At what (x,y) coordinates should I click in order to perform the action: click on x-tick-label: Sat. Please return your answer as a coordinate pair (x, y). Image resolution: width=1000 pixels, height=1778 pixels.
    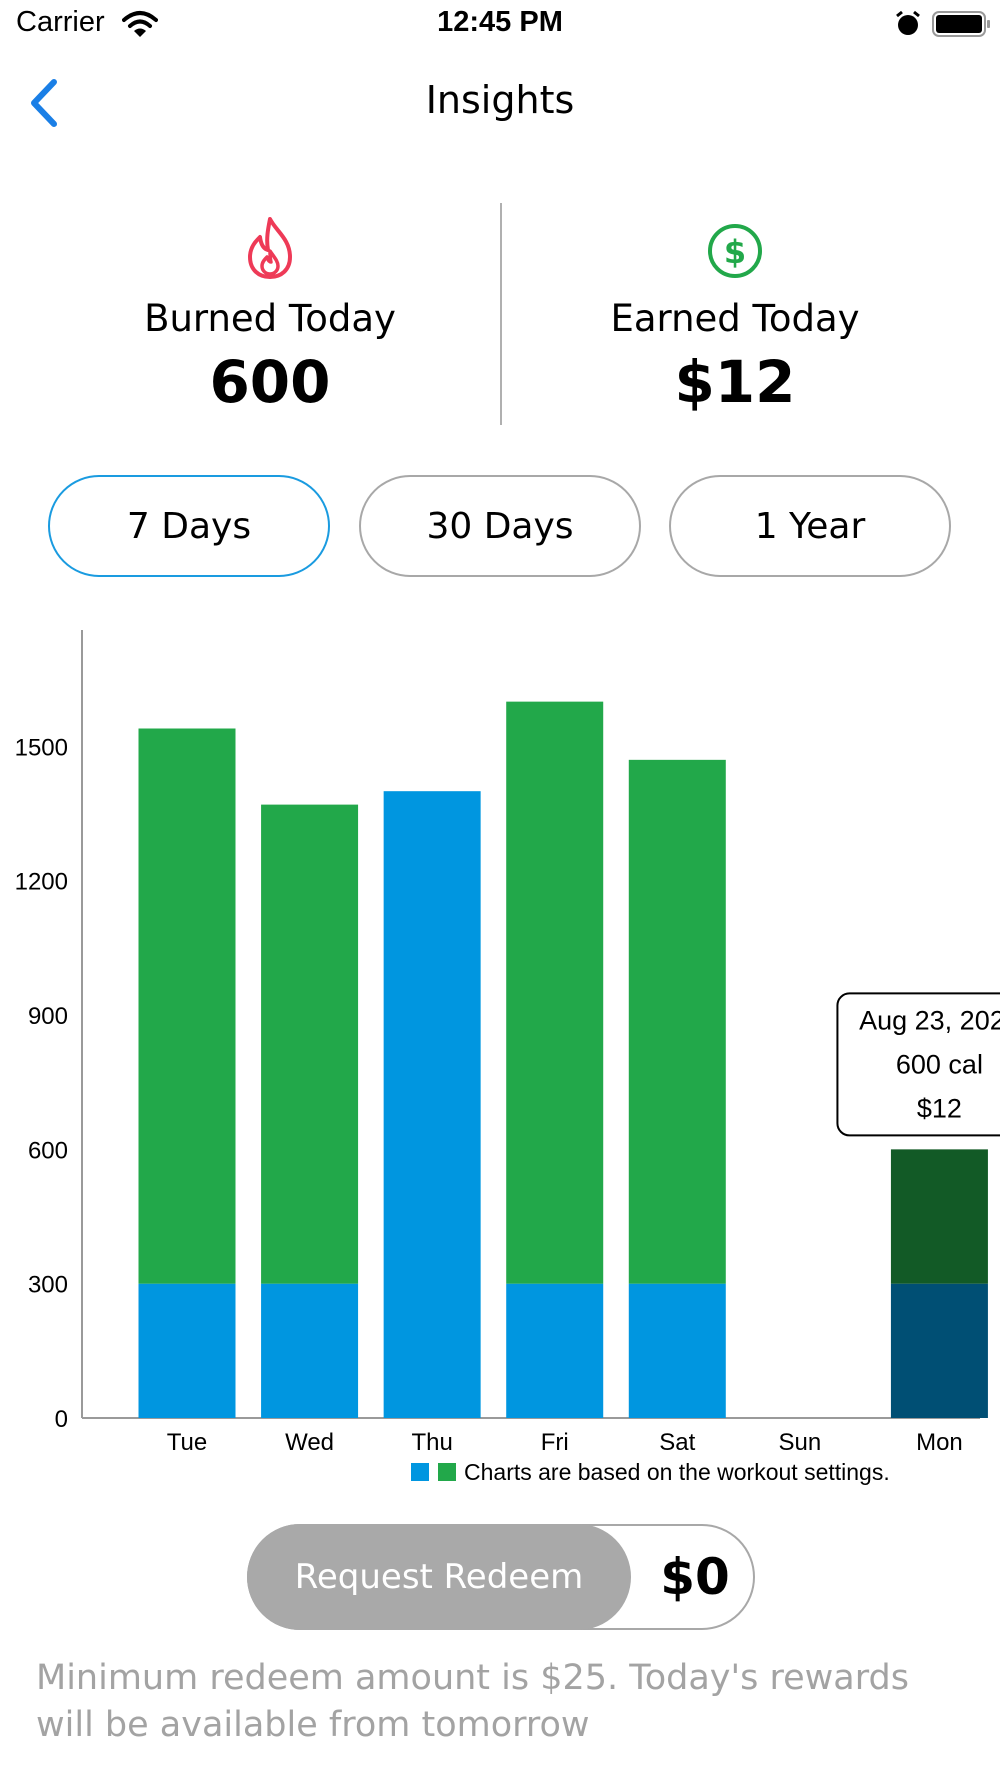
    Looking at the image, I should click on (677, 1442).